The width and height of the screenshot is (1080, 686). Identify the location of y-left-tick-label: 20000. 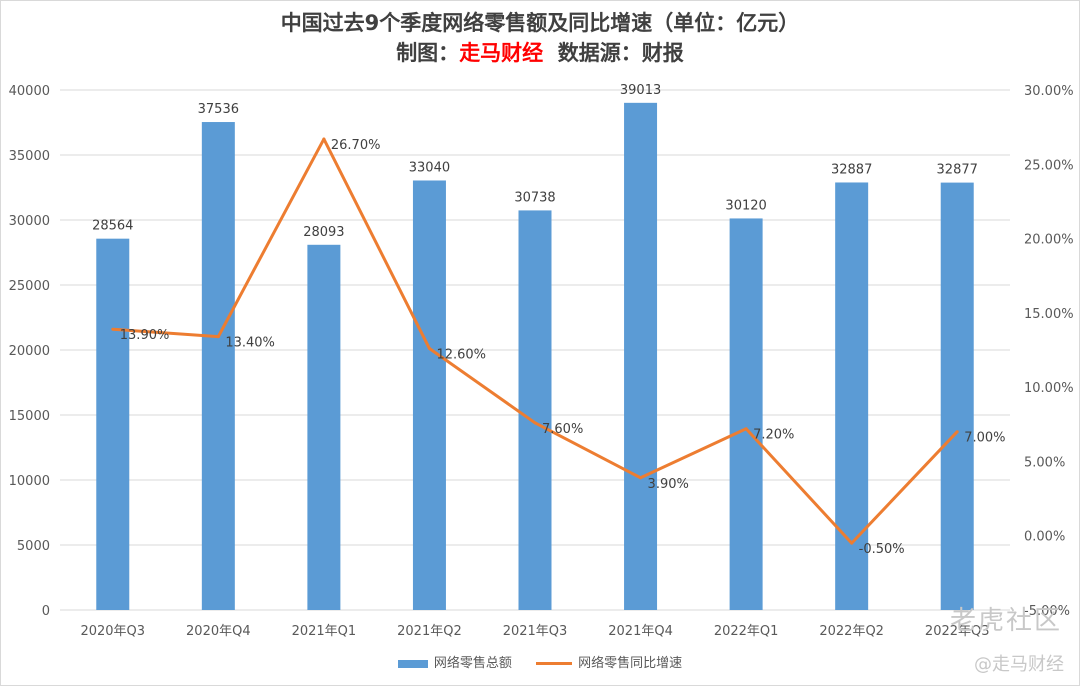
(29, 351).